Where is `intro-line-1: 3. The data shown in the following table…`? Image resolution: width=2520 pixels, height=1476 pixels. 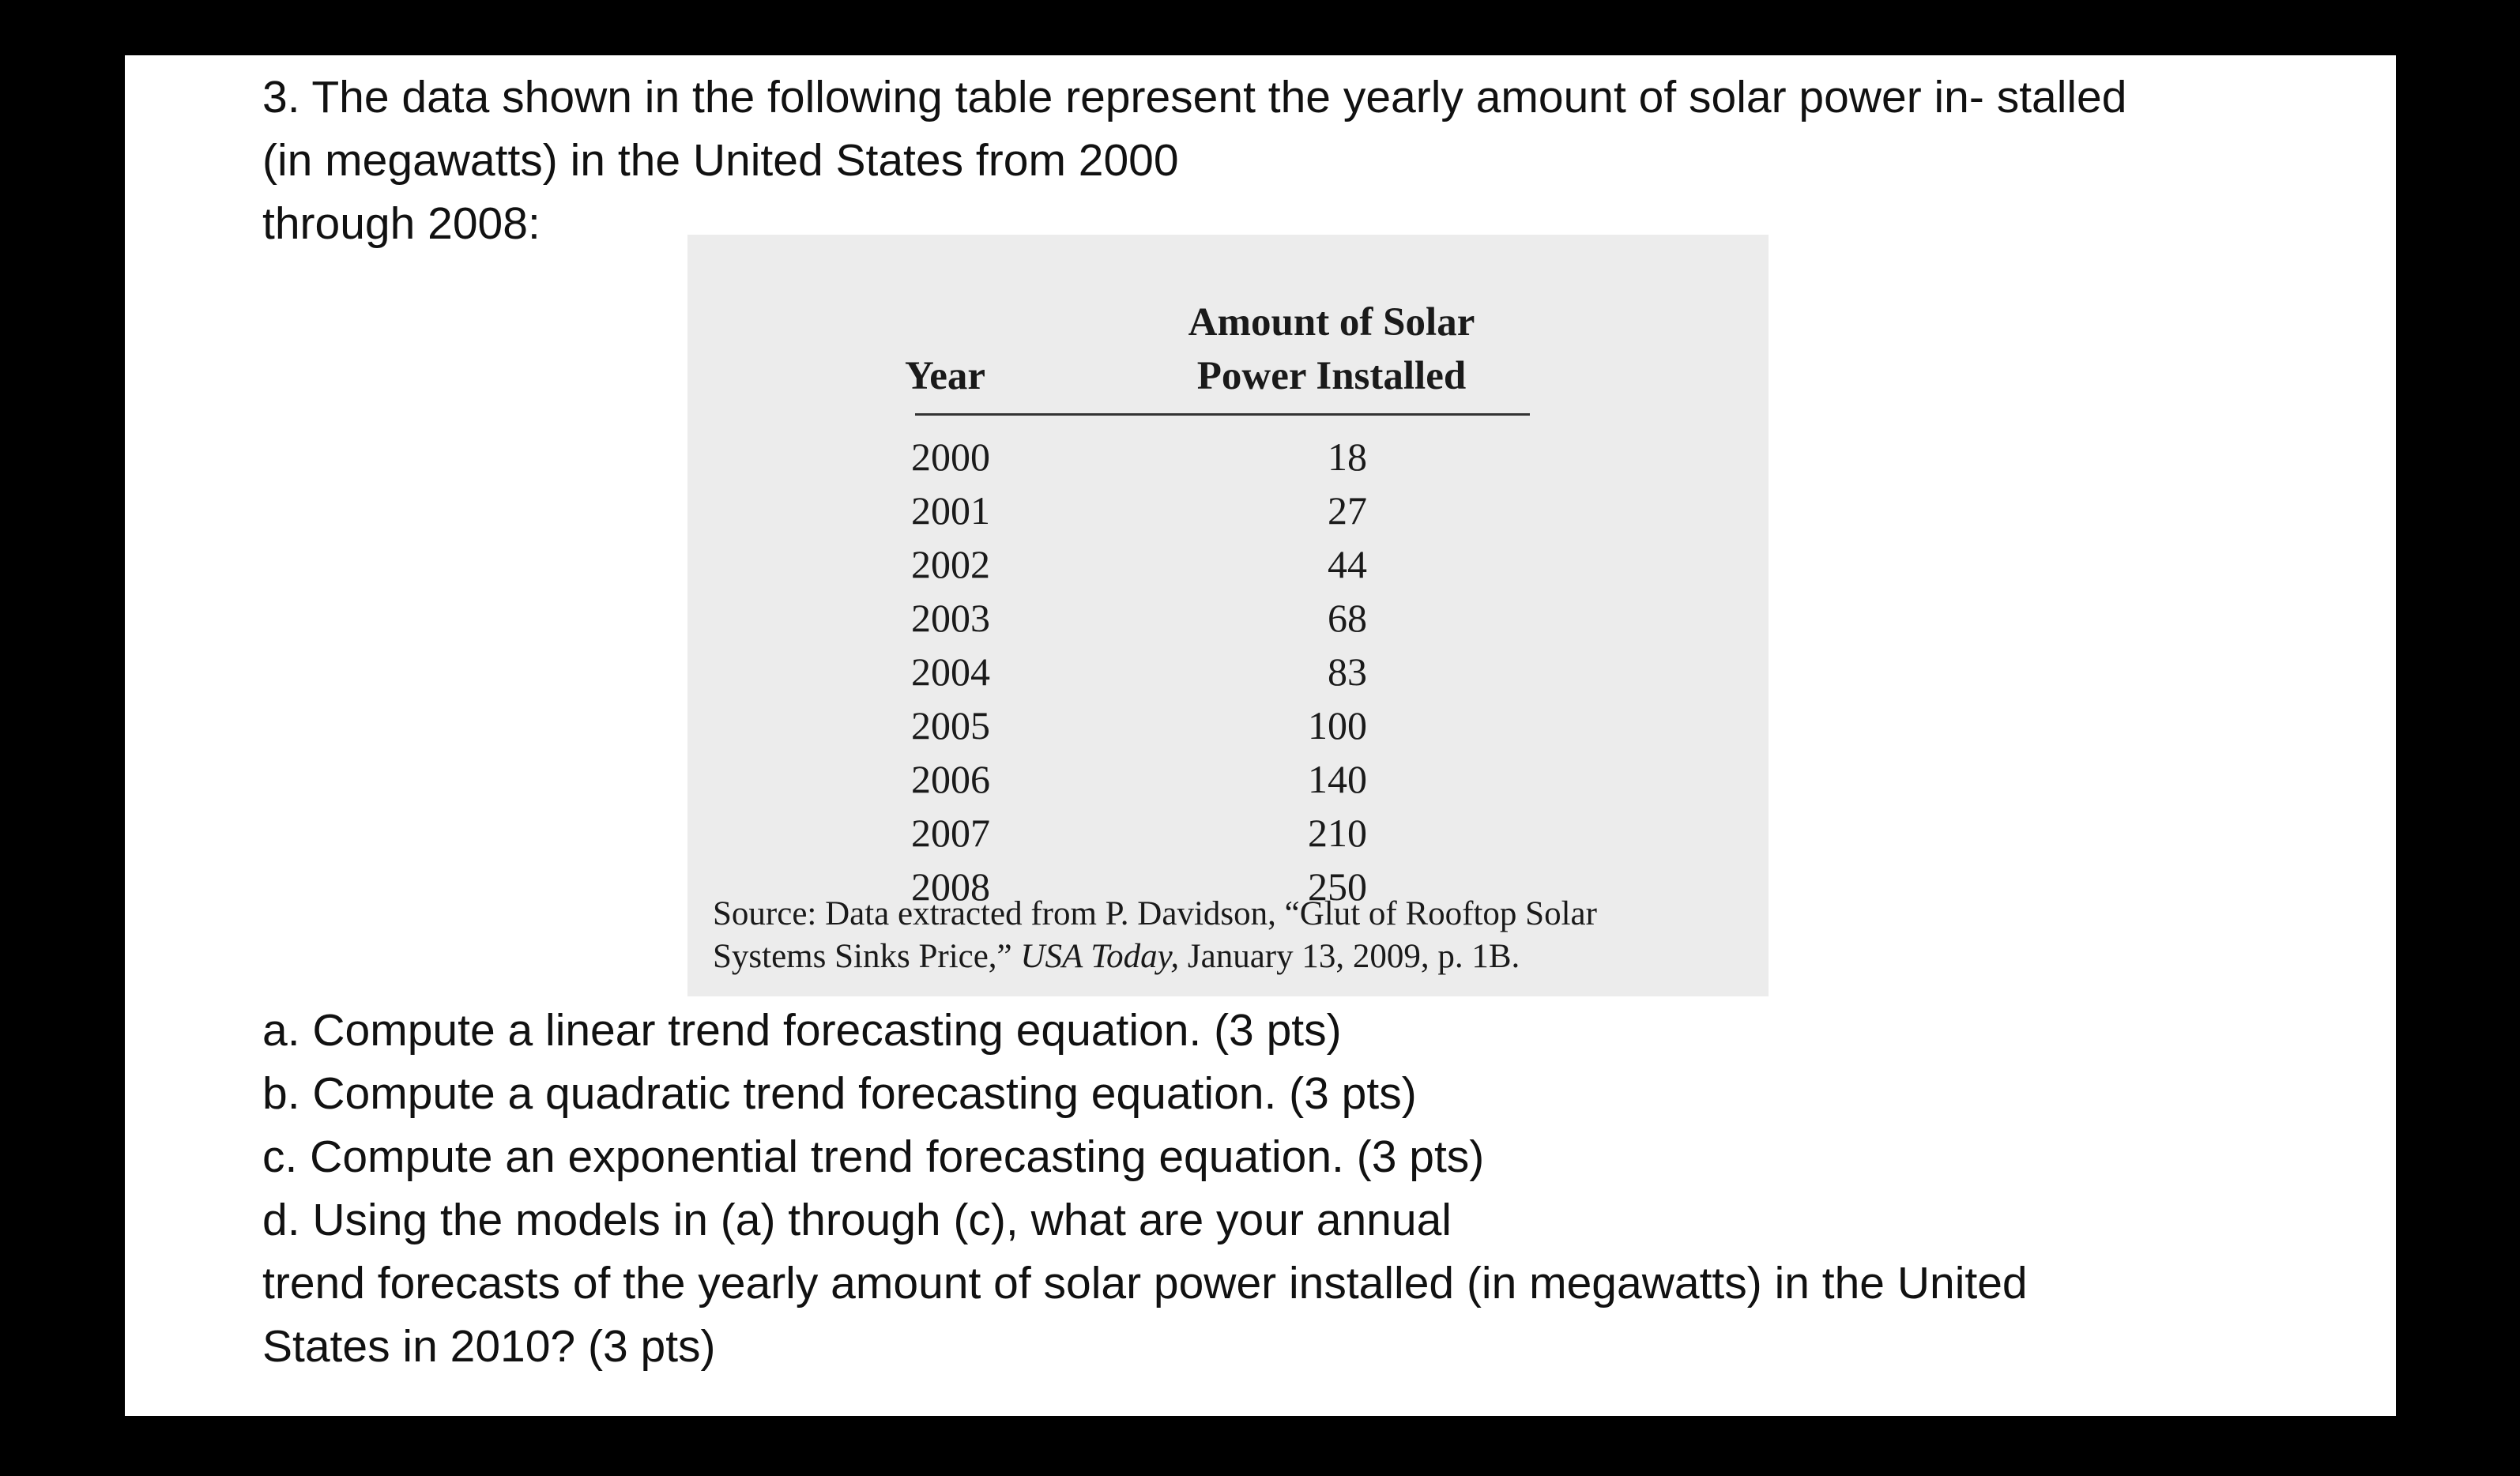
intro-line-1: 3. The data shown in the following table… is located at coordinates (1194, 97).